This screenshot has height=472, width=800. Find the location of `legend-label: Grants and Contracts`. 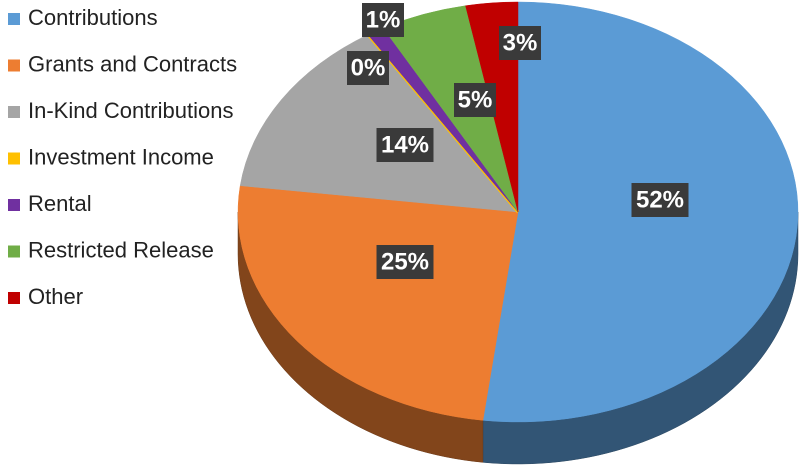

legend-label: Grants and Contracts is located at coordinates (132, 63).